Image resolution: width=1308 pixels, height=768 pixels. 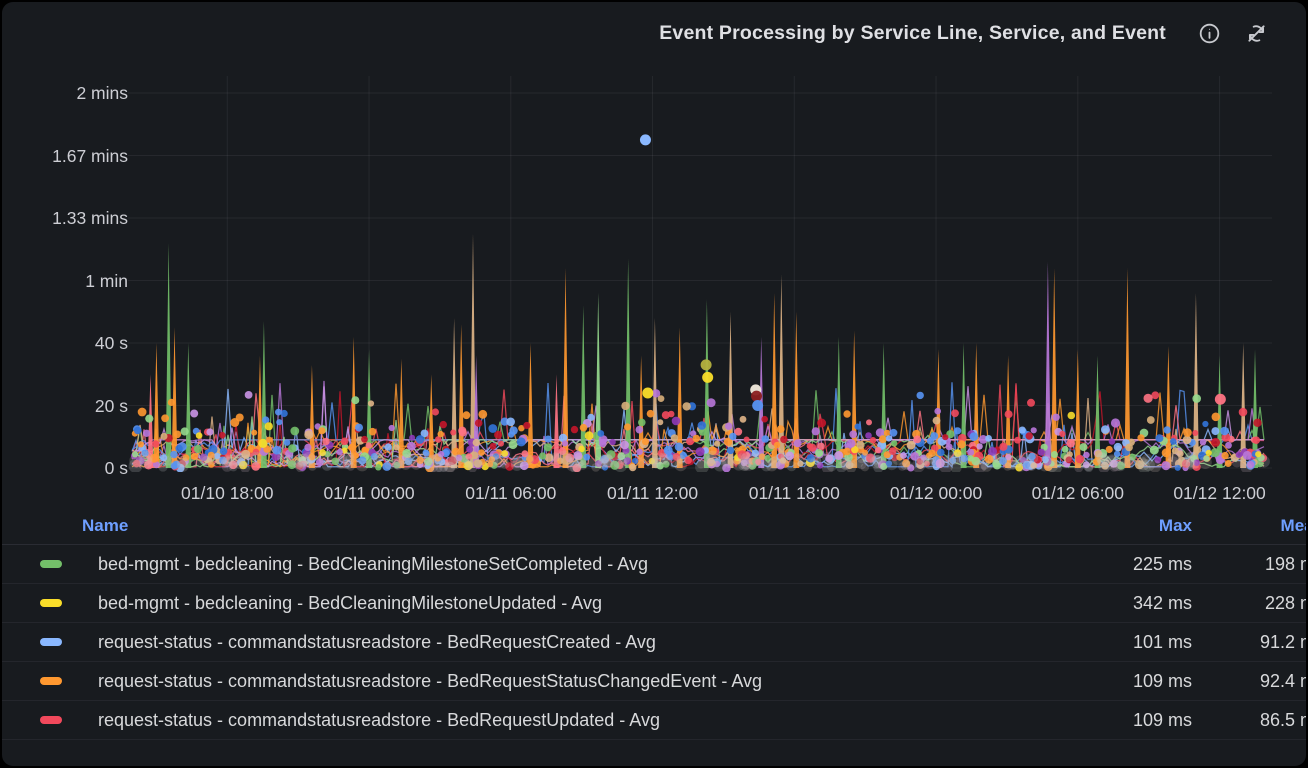 I want to click on y-tick-label: 1.67 mins, so click(x=90, y=155).